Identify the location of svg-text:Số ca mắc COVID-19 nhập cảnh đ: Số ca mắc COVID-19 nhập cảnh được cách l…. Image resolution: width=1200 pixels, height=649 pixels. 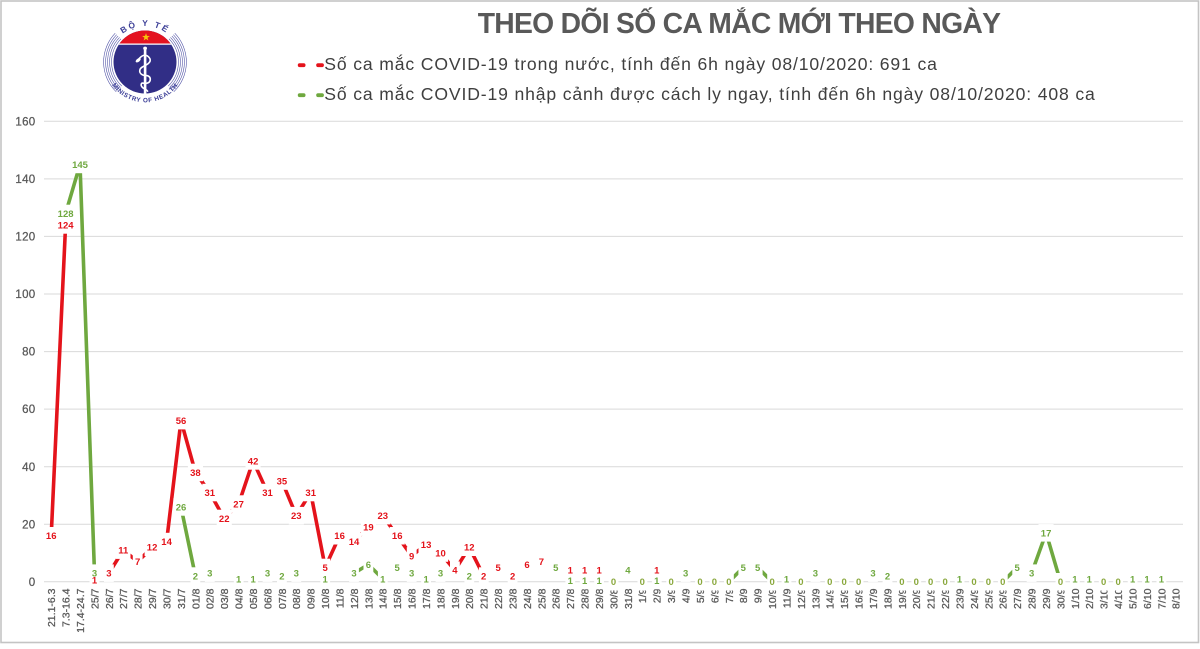
(709, 93).